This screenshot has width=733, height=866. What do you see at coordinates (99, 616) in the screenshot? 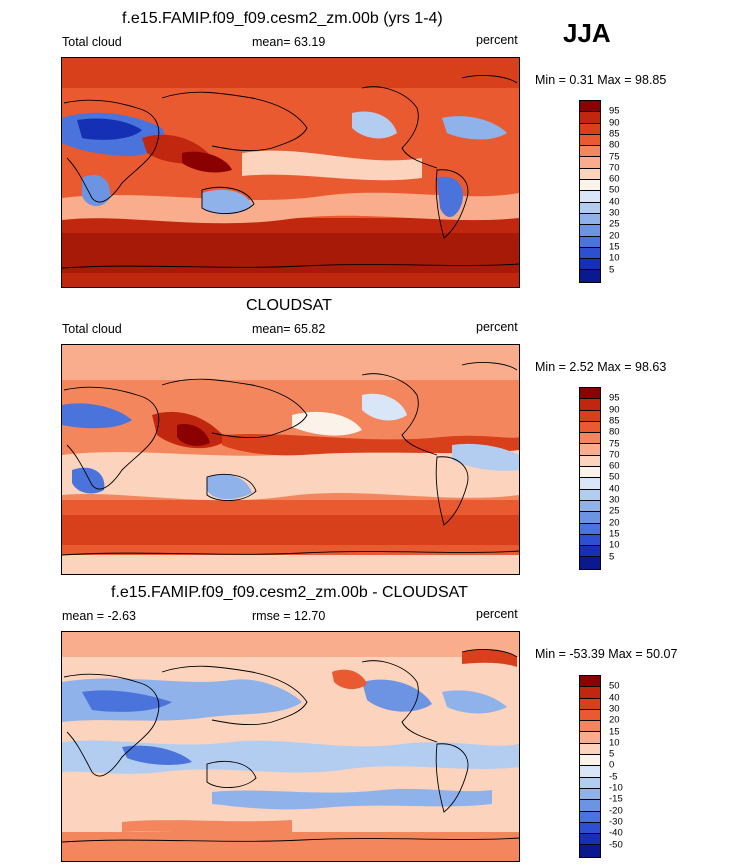
I see `panel3-mean: mean = -2.63` at bounding box center [99, 616].